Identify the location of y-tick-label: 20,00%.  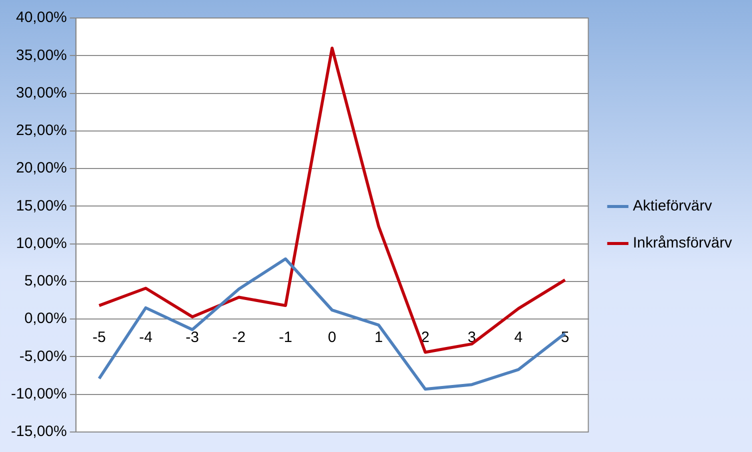
(41, 168).